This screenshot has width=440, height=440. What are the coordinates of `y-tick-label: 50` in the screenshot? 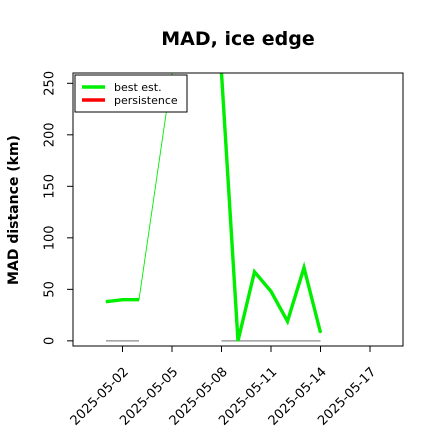 It's located at (50, 289).